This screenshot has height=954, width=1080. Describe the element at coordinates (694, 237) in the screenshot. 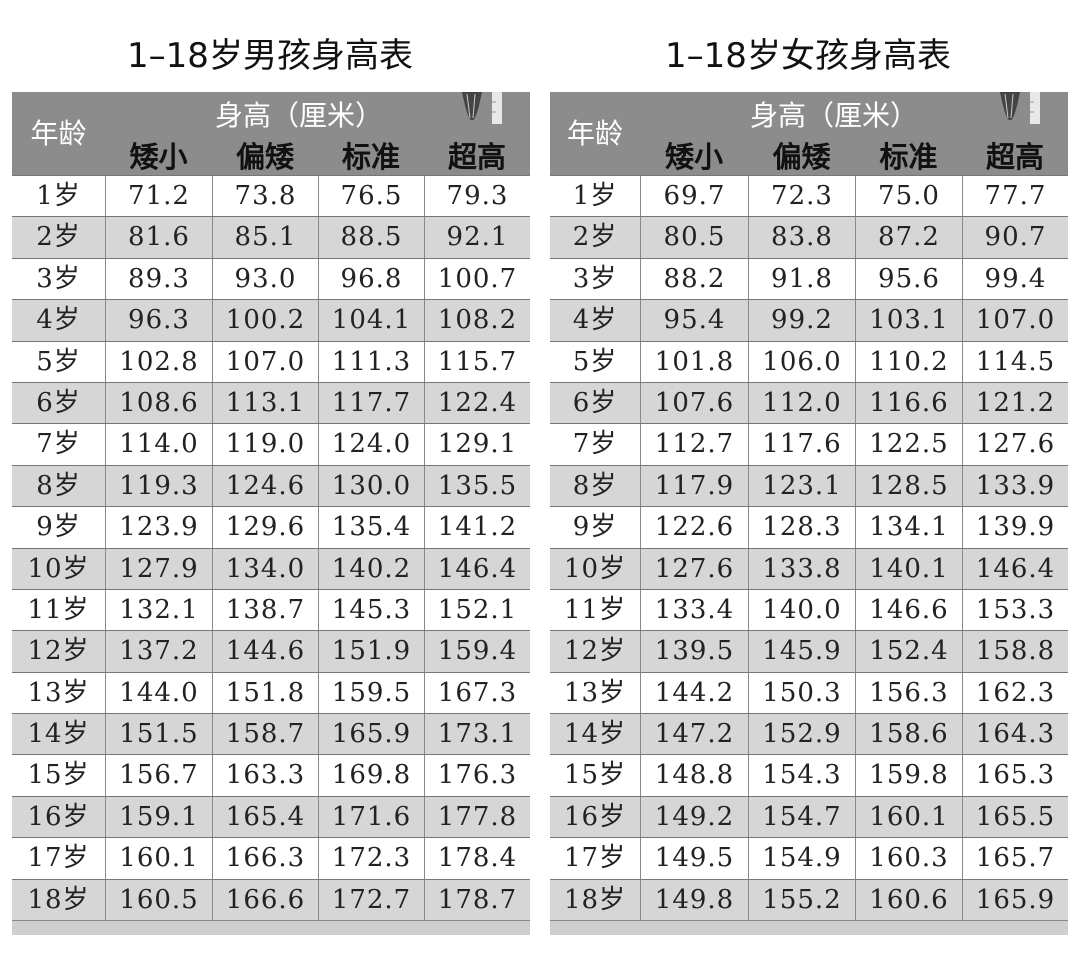

I see `height-value-cell: 80.5` at that location.